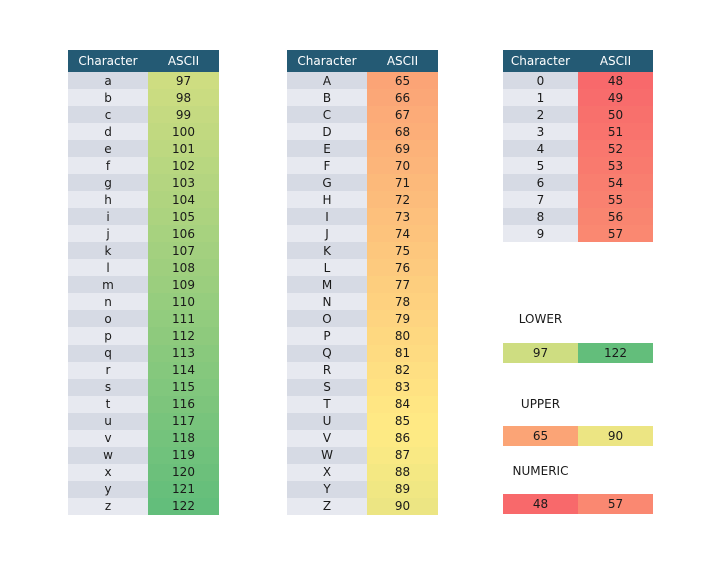 The image size is (721, 565). What do you see at coordinates (327, 438) in the screenshot?
I see `character-cell: V` at bounding box center [327, 438].